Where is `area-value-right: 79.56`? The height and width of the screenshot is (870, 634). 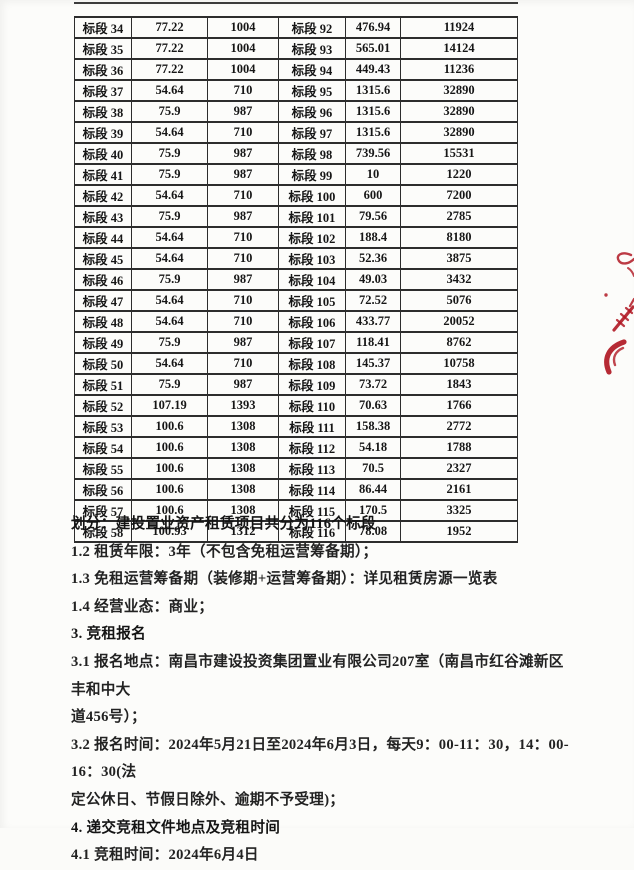
area-value-right: 79.56 is located at coordinates (373, 216).